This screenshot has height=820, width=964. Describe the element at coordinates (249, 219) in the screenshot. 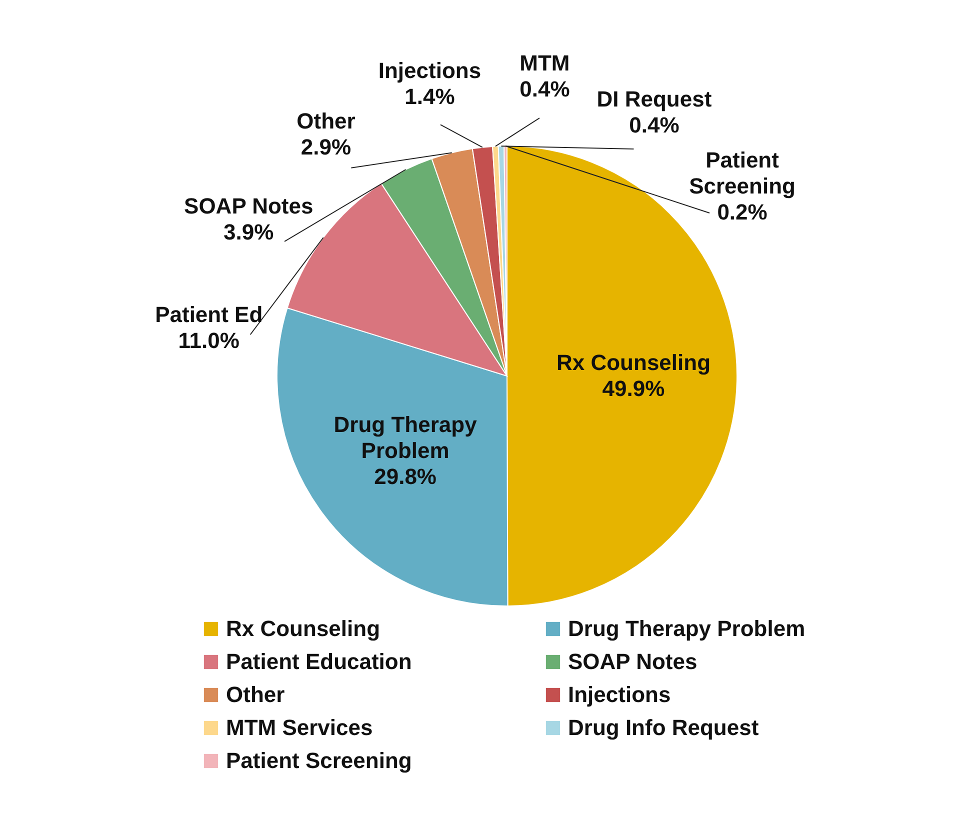

I see `data-label: SOAP Notes 3.9%` at that location.